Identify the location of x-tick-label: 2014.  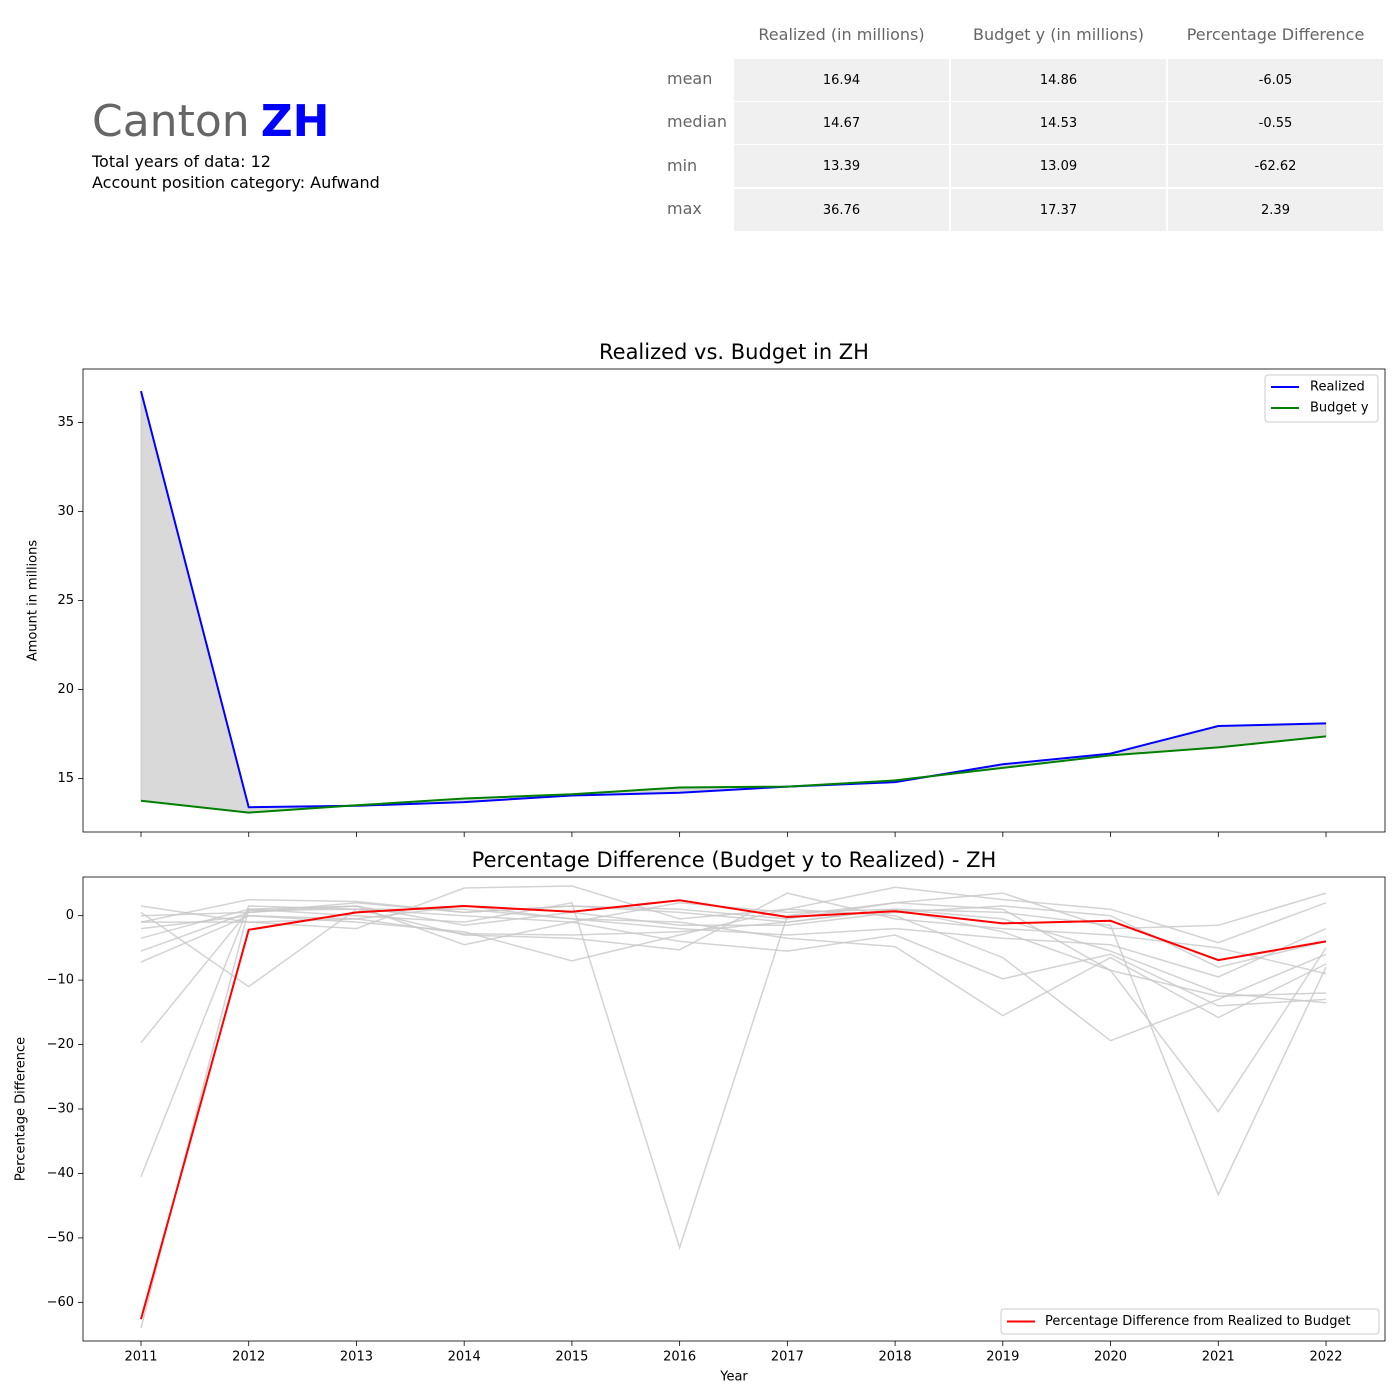
(464, 1357).